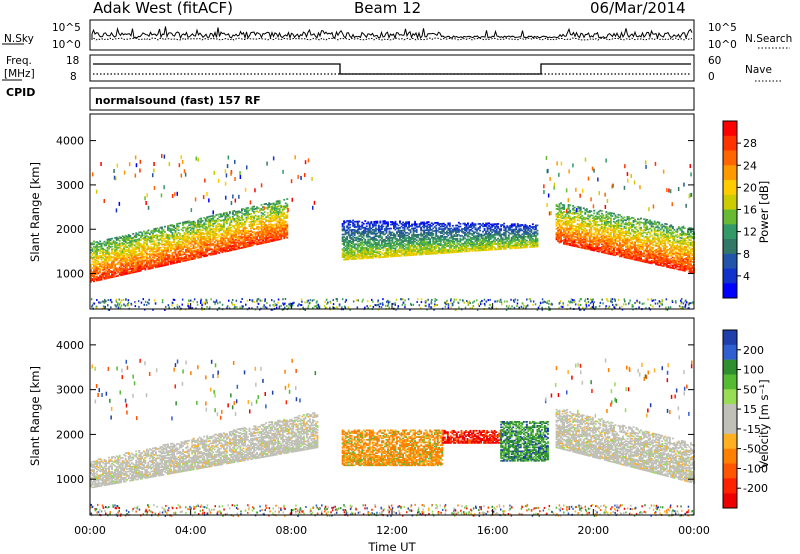 This screenshot has height=554, width=800. I want to click on freq-trace, so click(392, 69).